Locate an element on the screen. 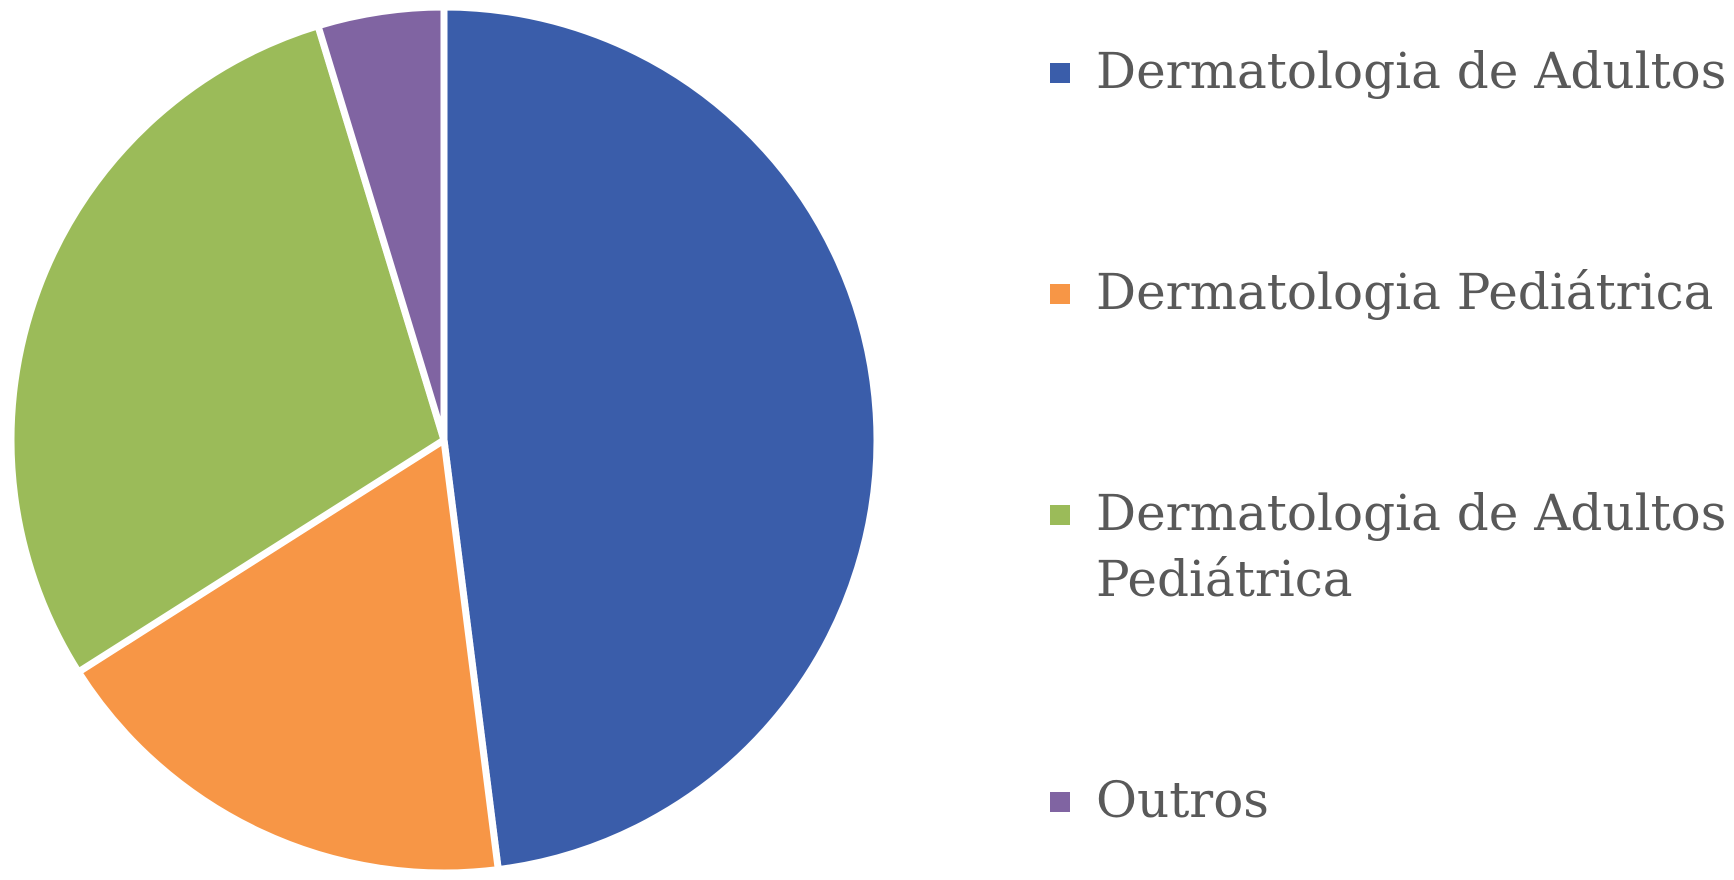 This screenshot has width=1734, height=880. legend-swatch-pediatrica is located at coordinates (1060, 294).